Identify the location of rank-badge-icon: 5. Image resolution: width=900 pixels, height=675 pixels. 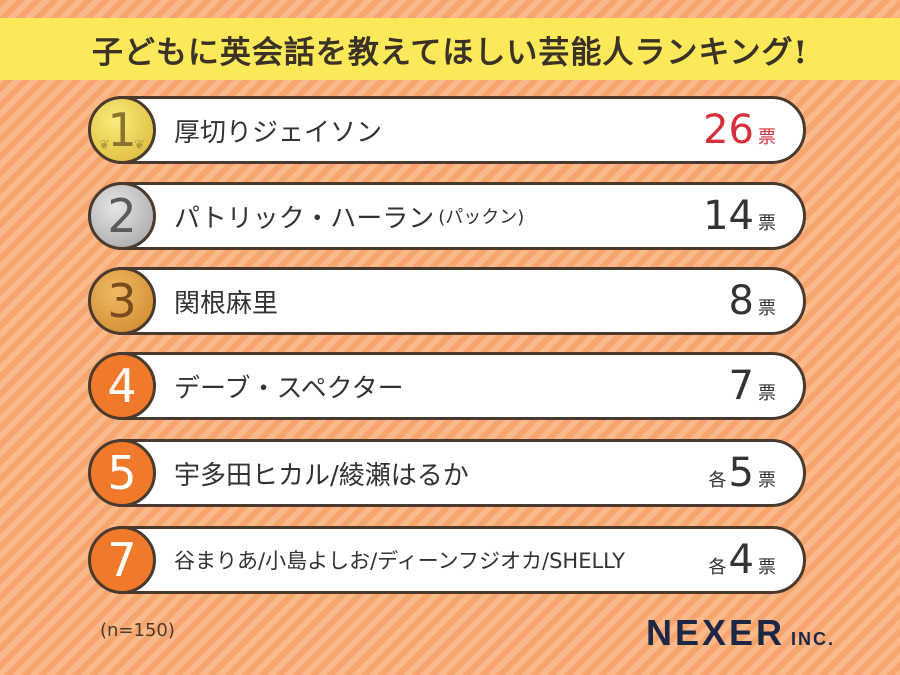
(122, 473).